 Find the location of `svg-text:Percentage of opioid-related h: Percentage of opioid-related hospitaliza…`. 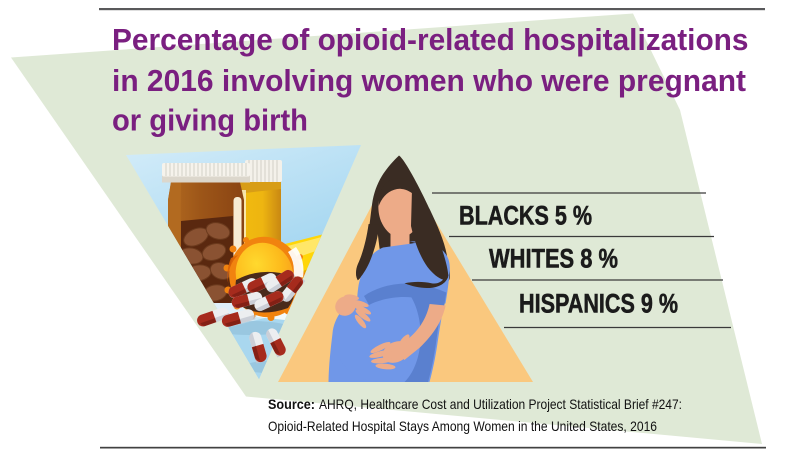

svg-text:Percentage of opioid-related h: Percentage of opioid-related hospitaliza… is located at coordinates (430, 40).